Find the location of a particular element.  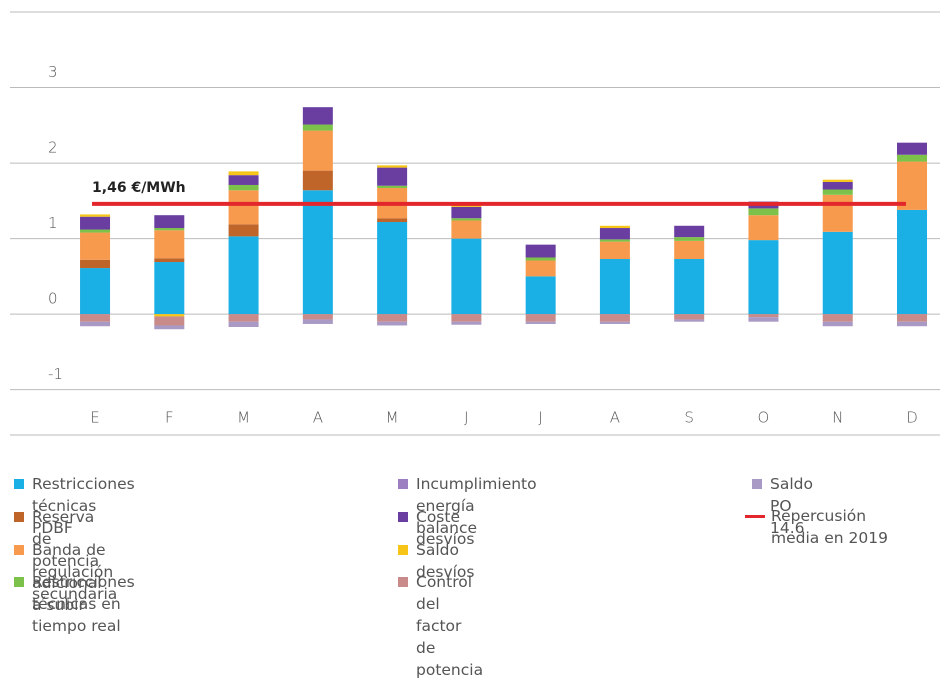

legend-item: Control del factor de potencia is located at coordinates (440, 626).